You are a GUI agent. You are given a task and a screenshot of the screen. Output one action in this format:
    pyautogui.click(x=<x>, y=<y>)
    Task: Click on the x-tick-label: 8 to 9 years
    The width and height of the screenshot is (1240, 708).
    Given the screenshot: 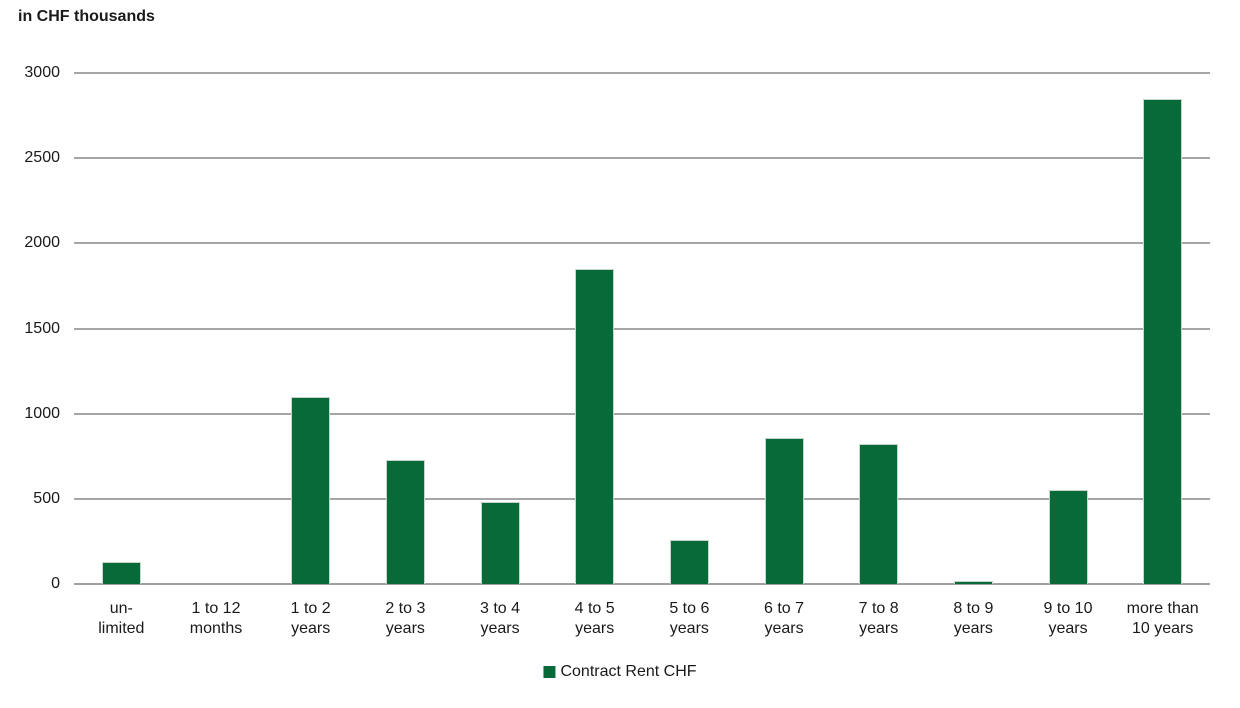 What is the action you would take?
    pyautogui.click(x=973, y=618)
    